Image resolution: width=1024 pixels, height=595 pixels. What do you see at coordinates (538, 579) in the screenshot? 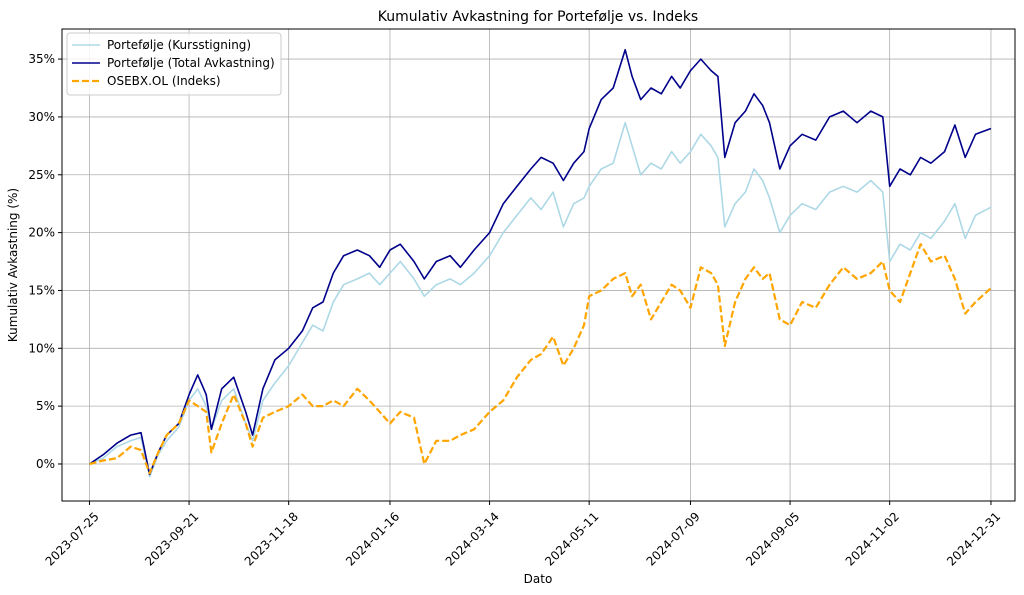
I see `x-axis-label: Dato` at bounding box center [538, 579].